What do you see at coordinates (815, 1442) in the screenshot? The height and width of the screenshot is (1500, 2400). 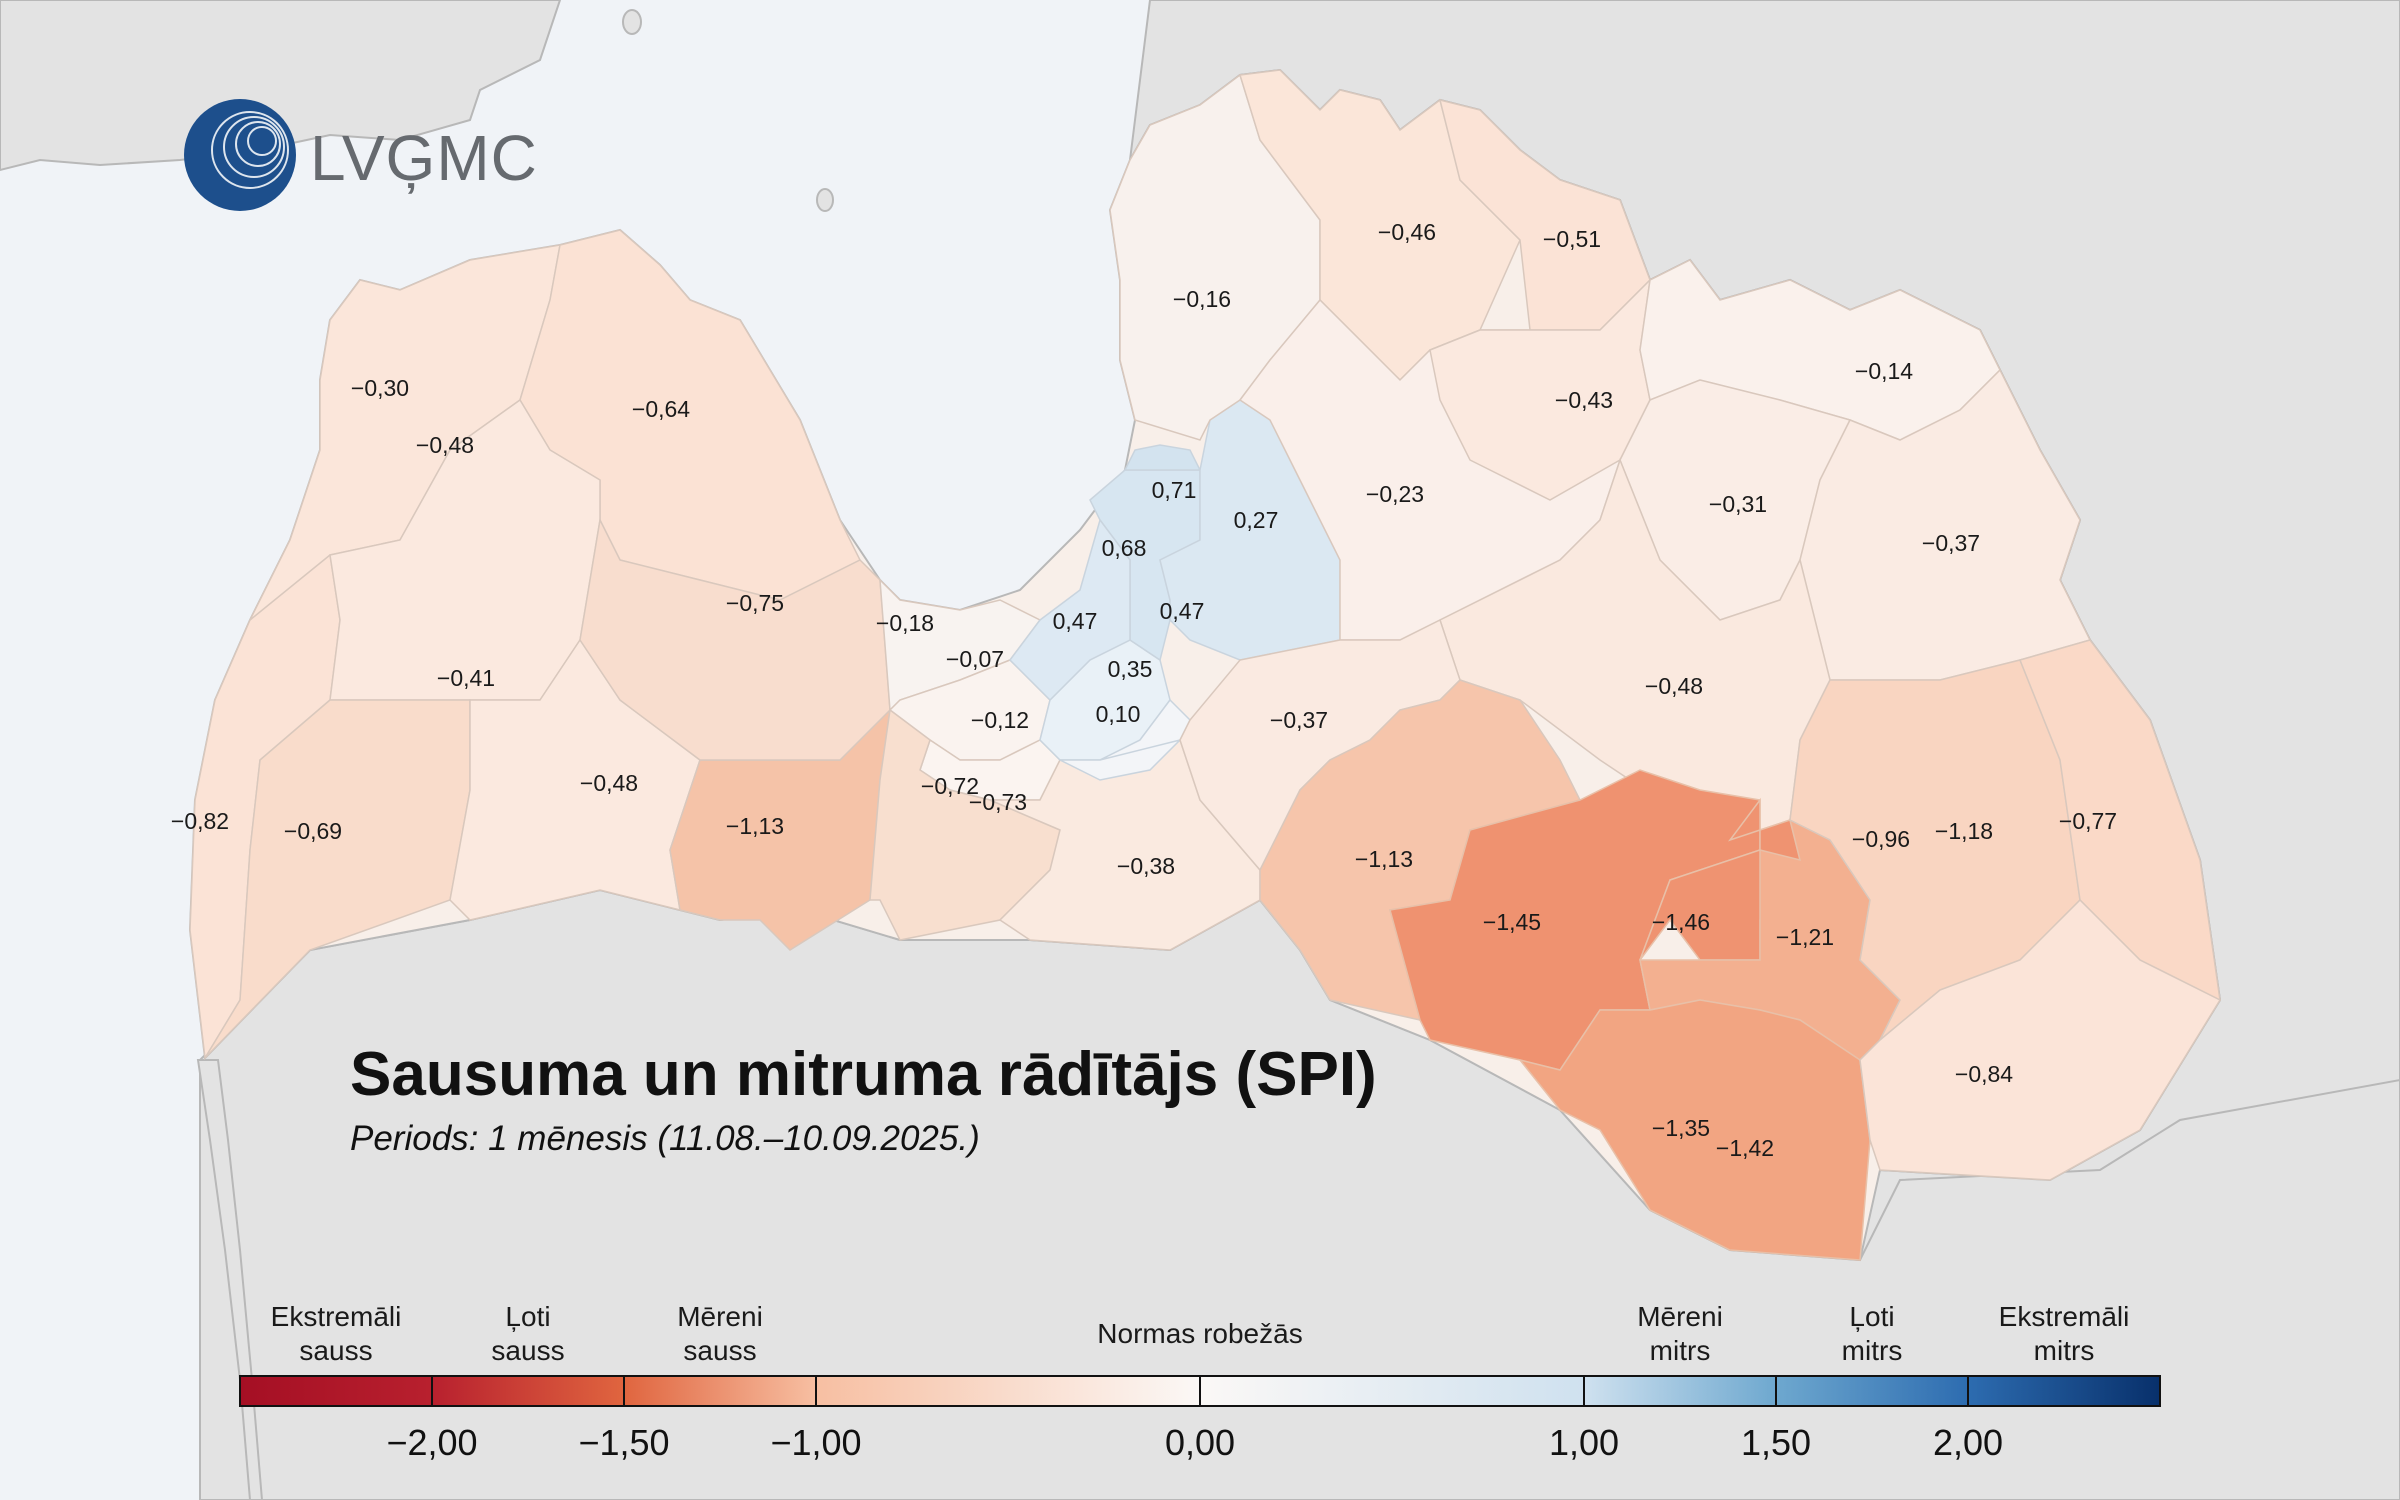 I see `legend-tick-label: −1,00` at bounding box center [815, 1442].